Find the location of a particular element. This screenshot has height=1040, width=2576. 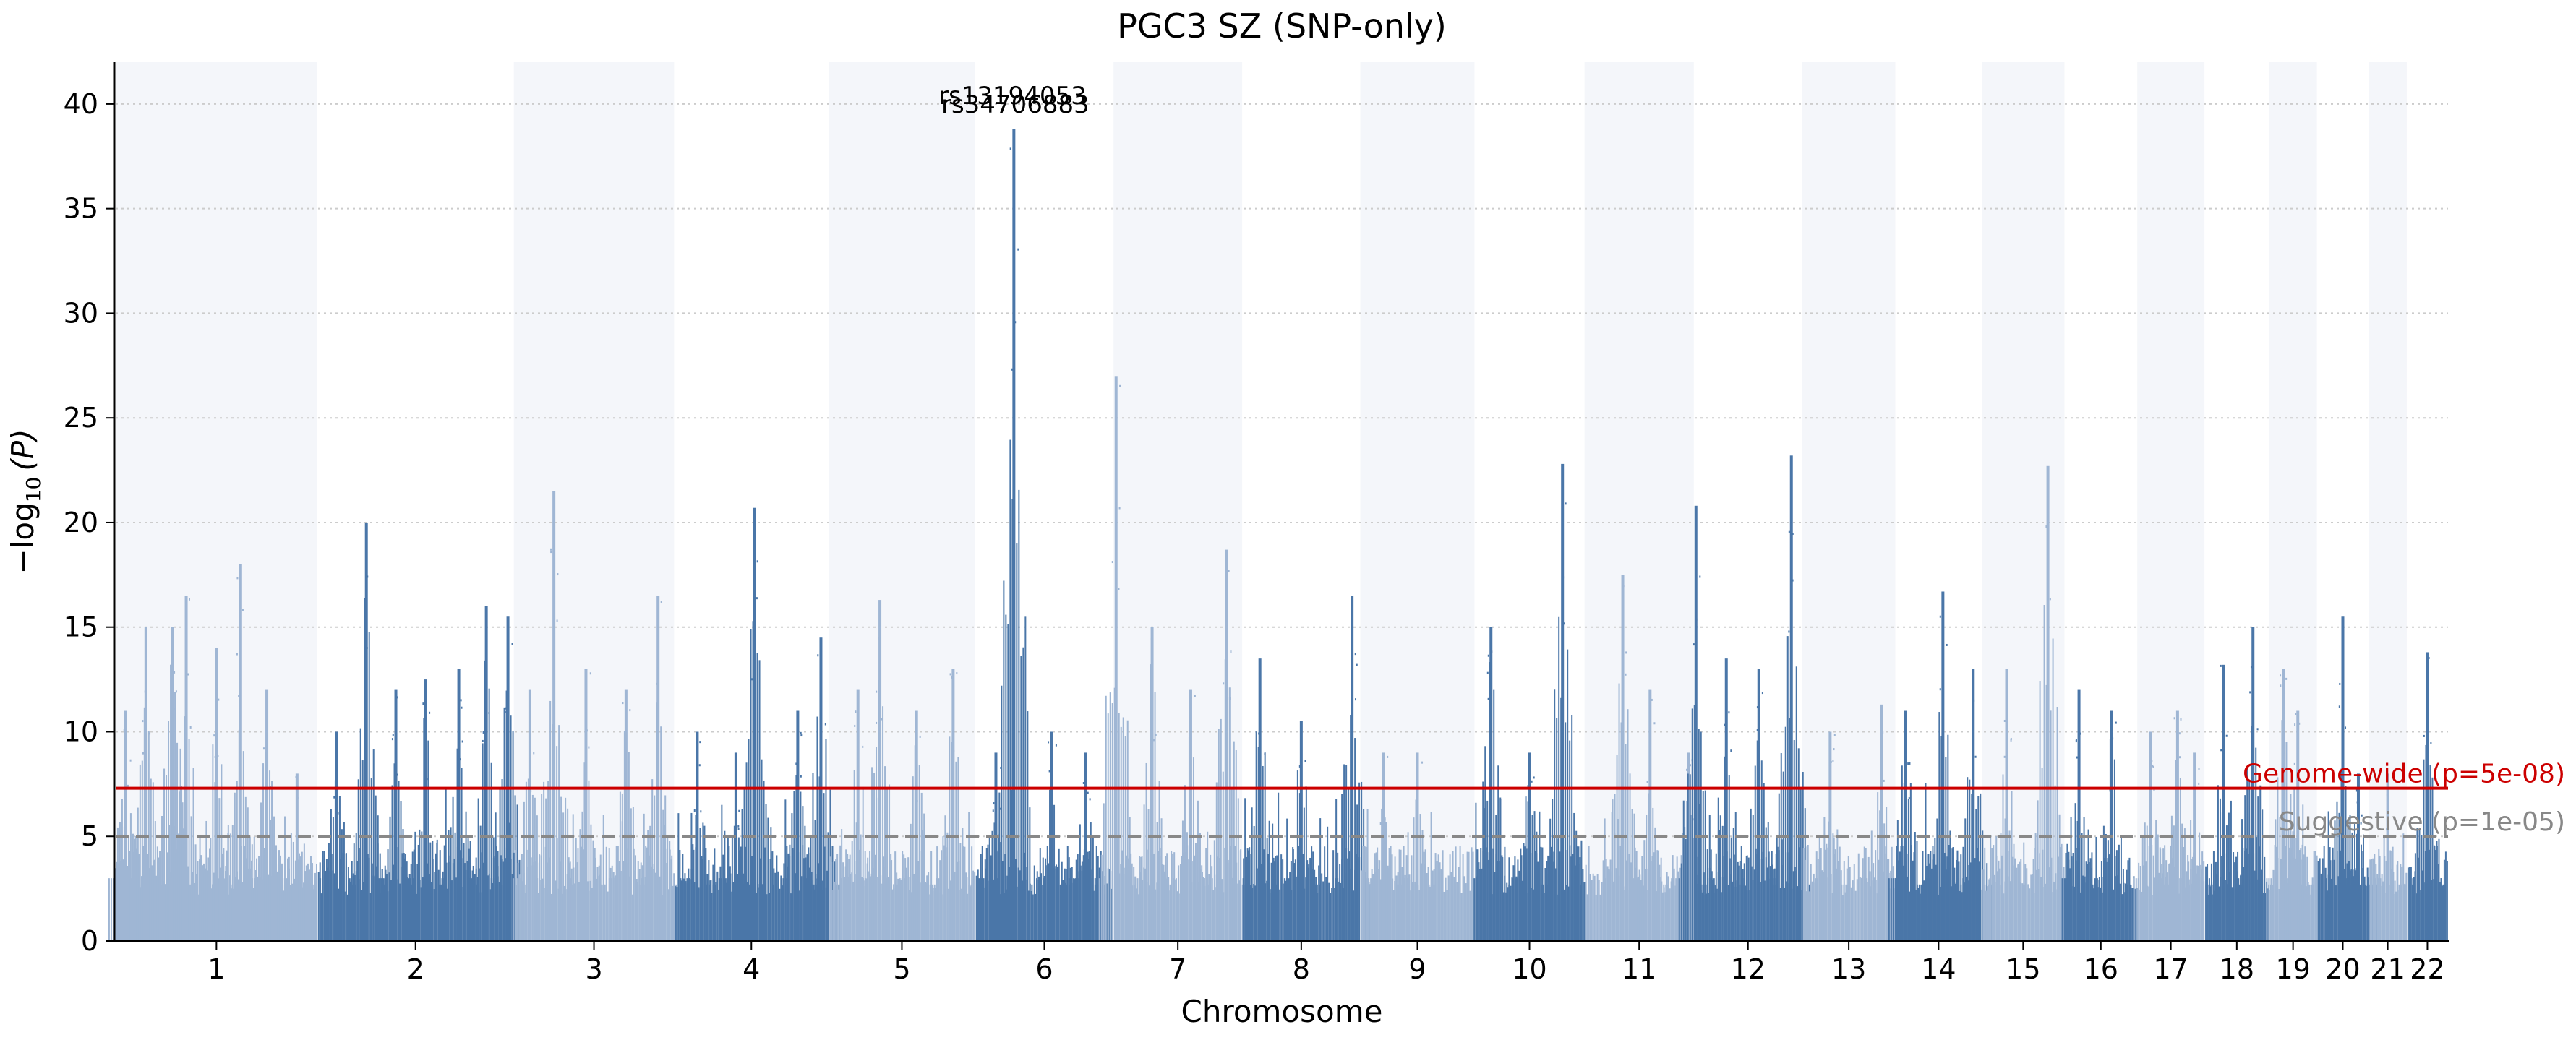

chromosome-14-points is located at coordinates (1941, 766).